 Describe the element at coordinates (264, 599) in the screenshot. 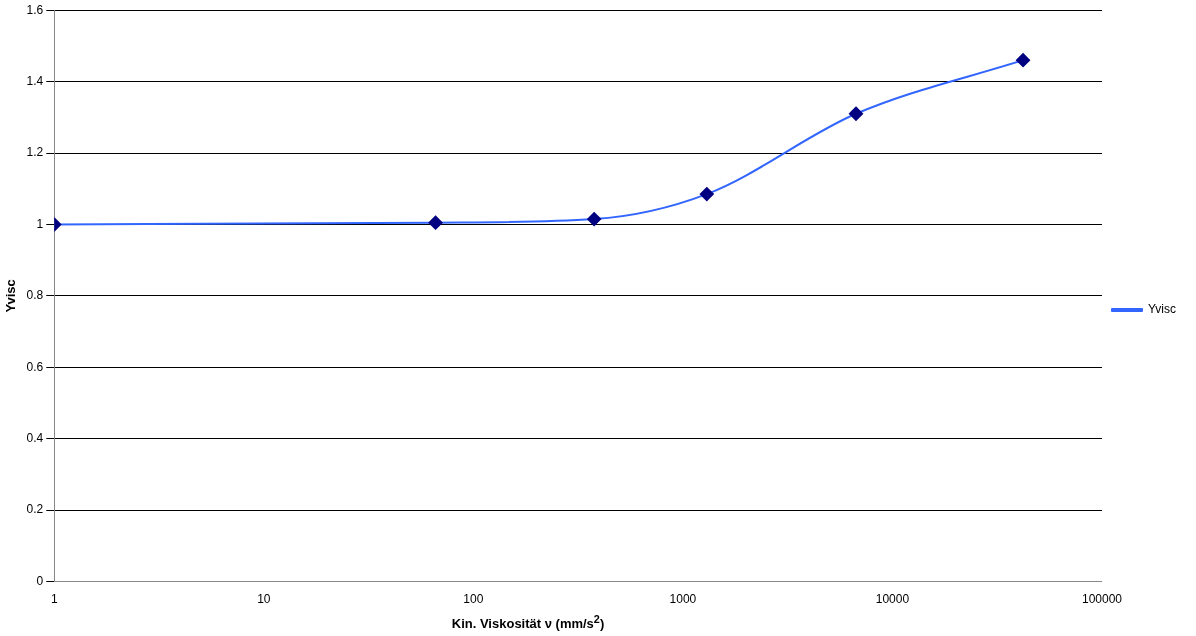

I see `x-tick-label: 10` at that location.